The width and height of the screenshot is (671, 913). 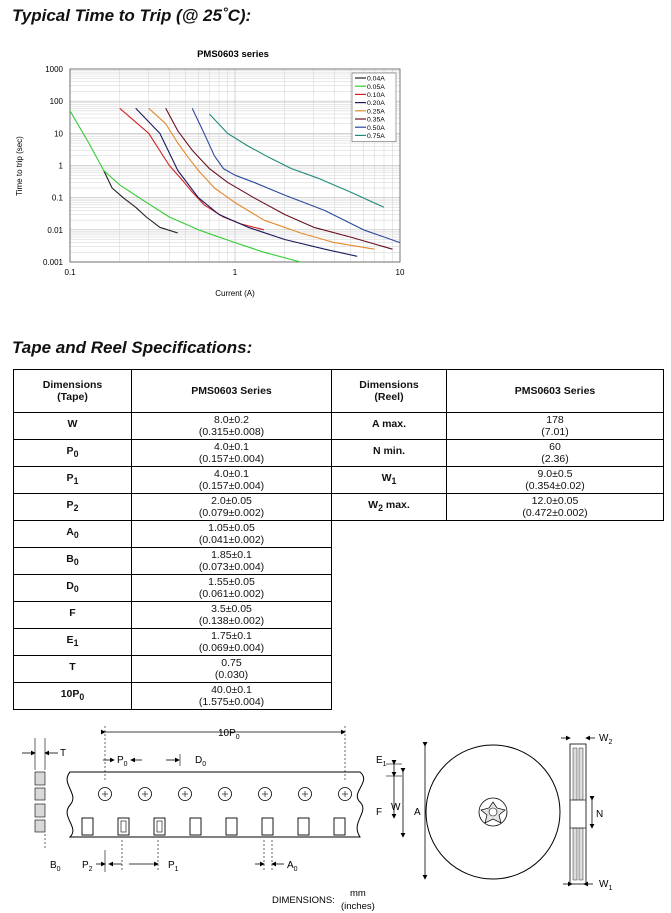 I want to click on tape-dim-label: W, so click(x=72, y=426).